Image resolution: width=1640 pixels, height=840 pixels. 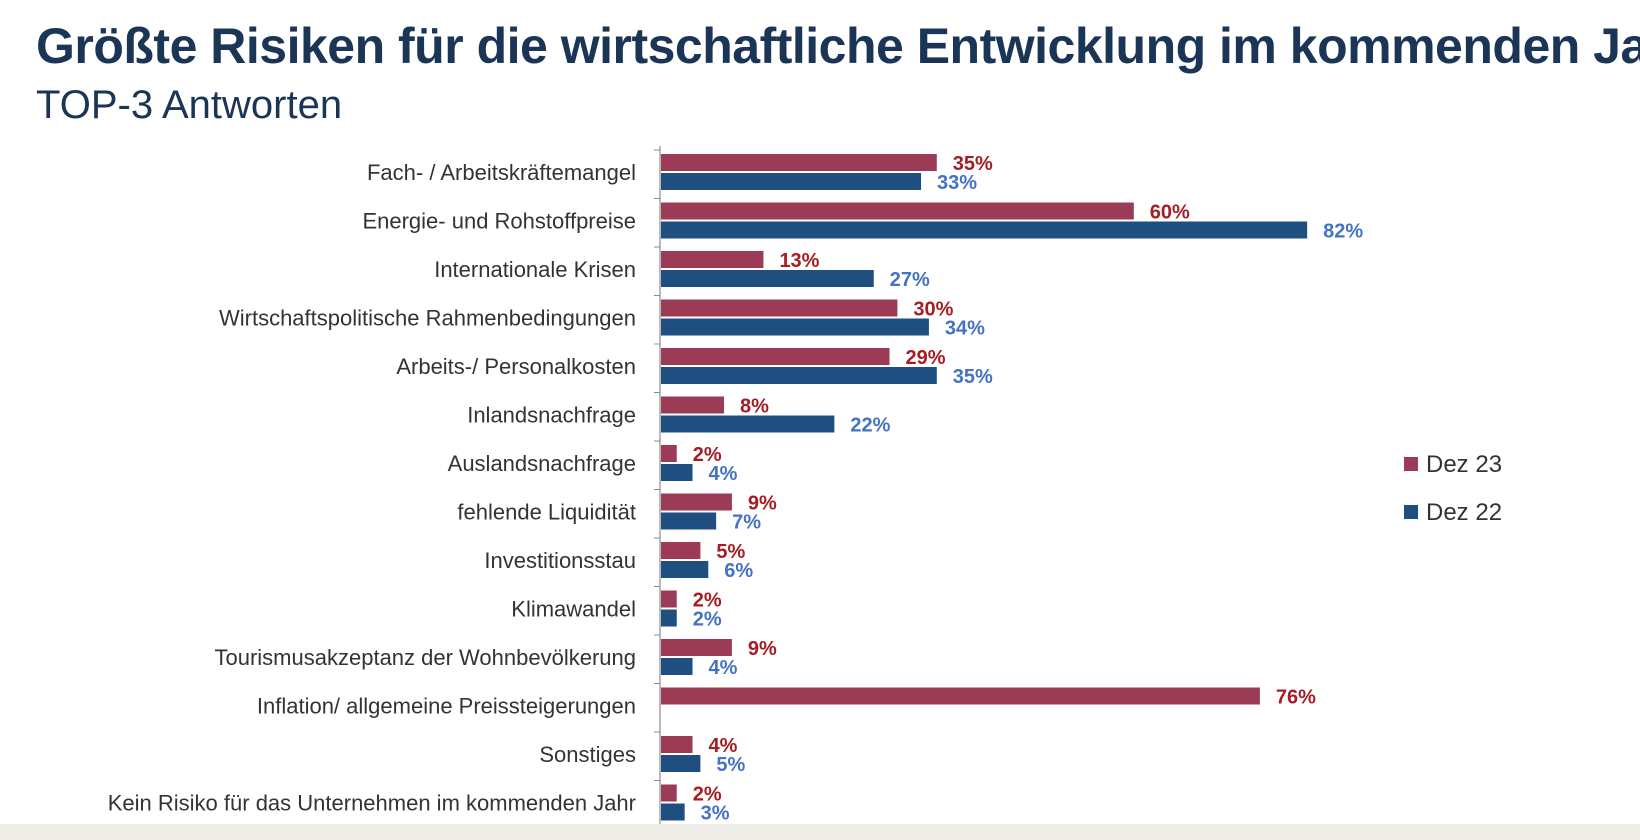 What do you see at coordinates (551, 415) in the screenshot?
I see `category-label: Inlandsnachfrage` at bounding box center [551, 415].